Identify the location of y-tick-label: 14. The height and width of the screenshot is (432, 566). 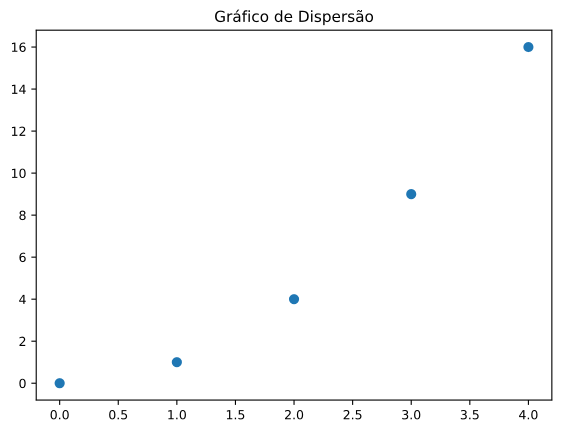
(19, 89).